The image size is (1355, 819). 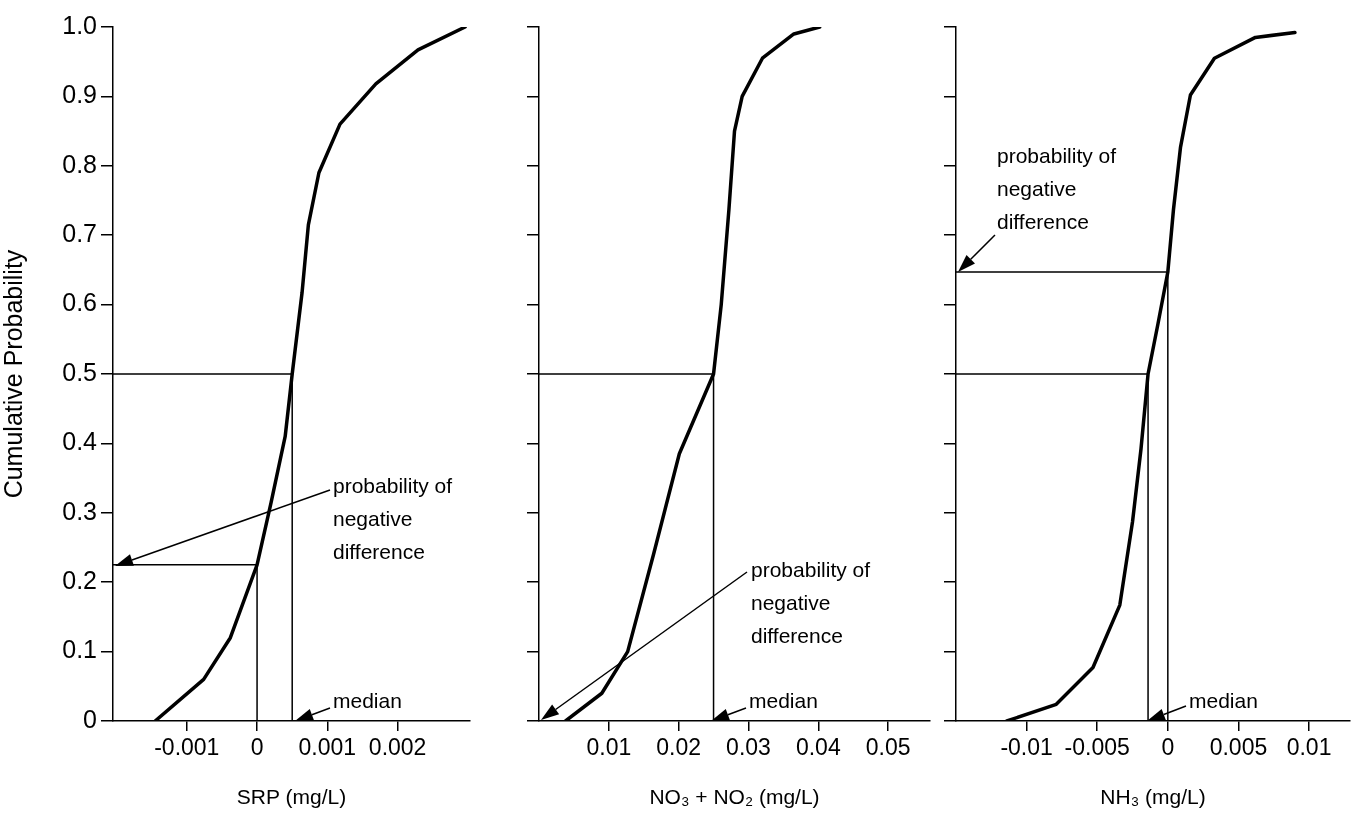 What do you see at coordinates (397, 747) in the screenshot?
I see `x-tick-label: 0.002` at bounding box center [397, 747].